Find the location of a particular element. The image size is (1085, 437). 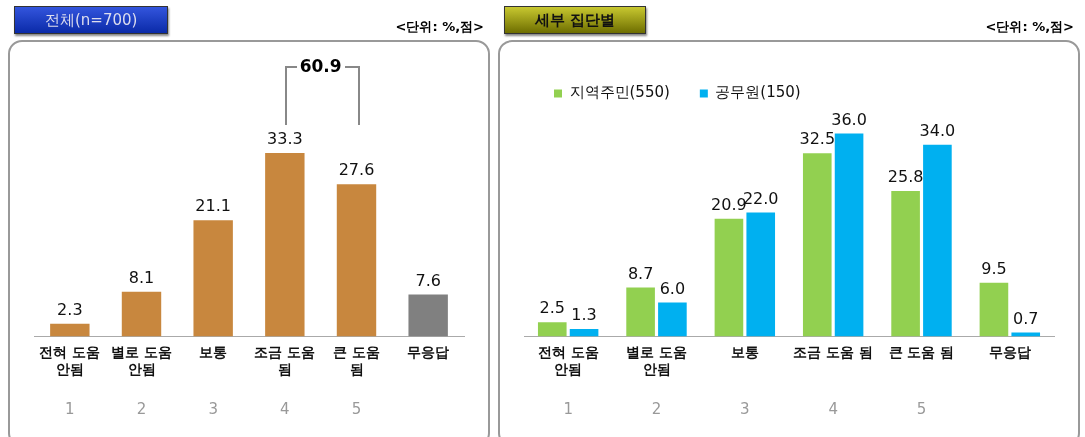

data-label: 33.3 is located at coordinates (285, 139).